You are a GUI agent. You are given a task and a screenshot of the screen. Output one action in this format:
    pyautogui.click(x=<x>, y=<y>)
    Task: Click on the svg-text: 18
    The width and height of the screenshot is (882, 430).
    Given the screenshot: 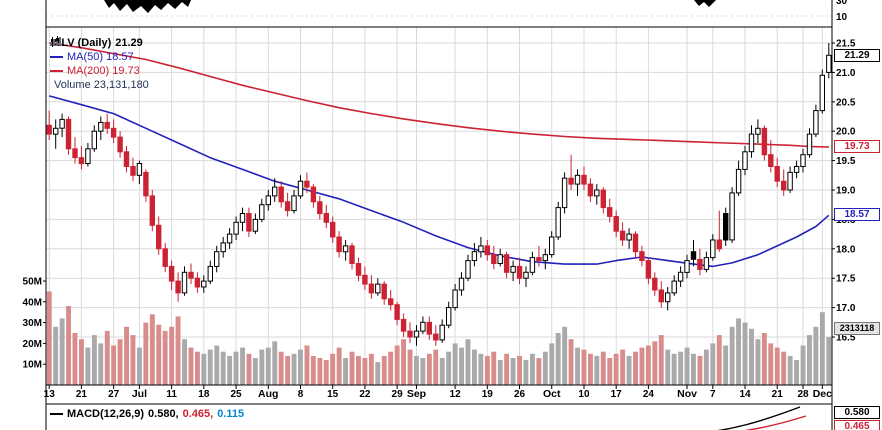 What is the action you would take?
    pyautogui.click(x=204, y=394)
    